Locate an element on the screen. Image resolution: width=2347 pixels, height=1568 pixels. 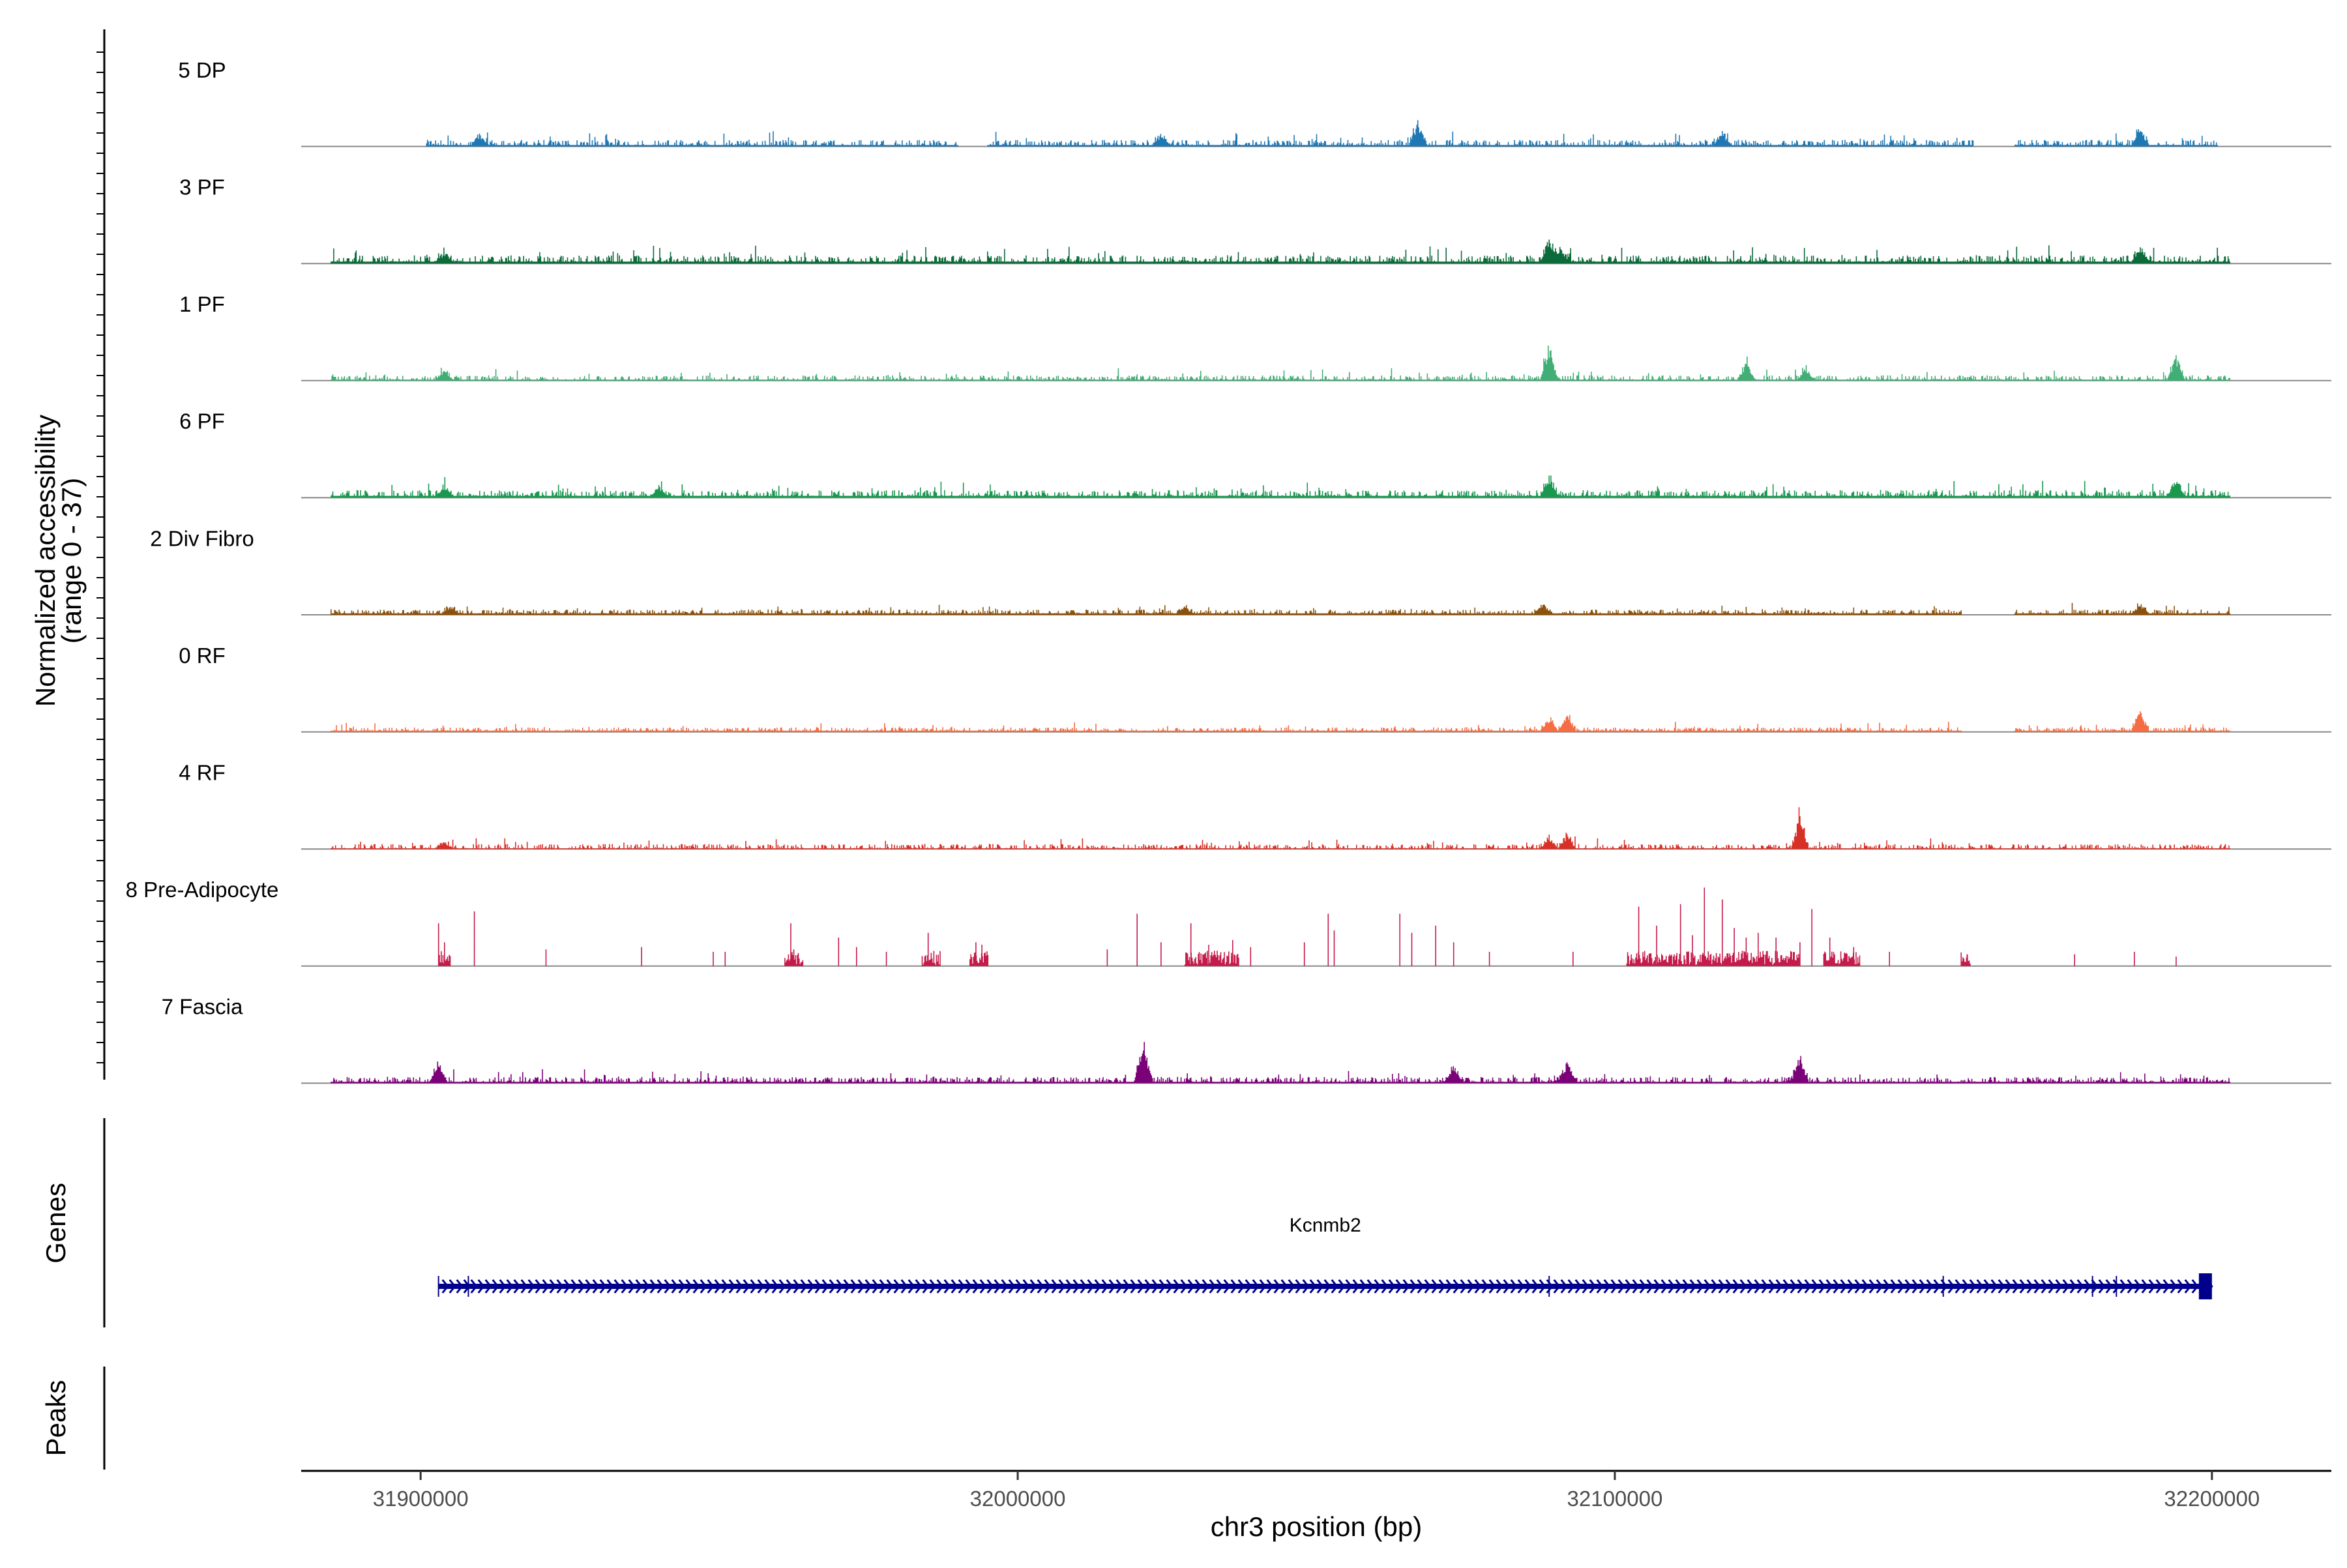
track-8-pre-adipocyte: 8 Pre-Adipocyte is located at coordinates (1228, 922).